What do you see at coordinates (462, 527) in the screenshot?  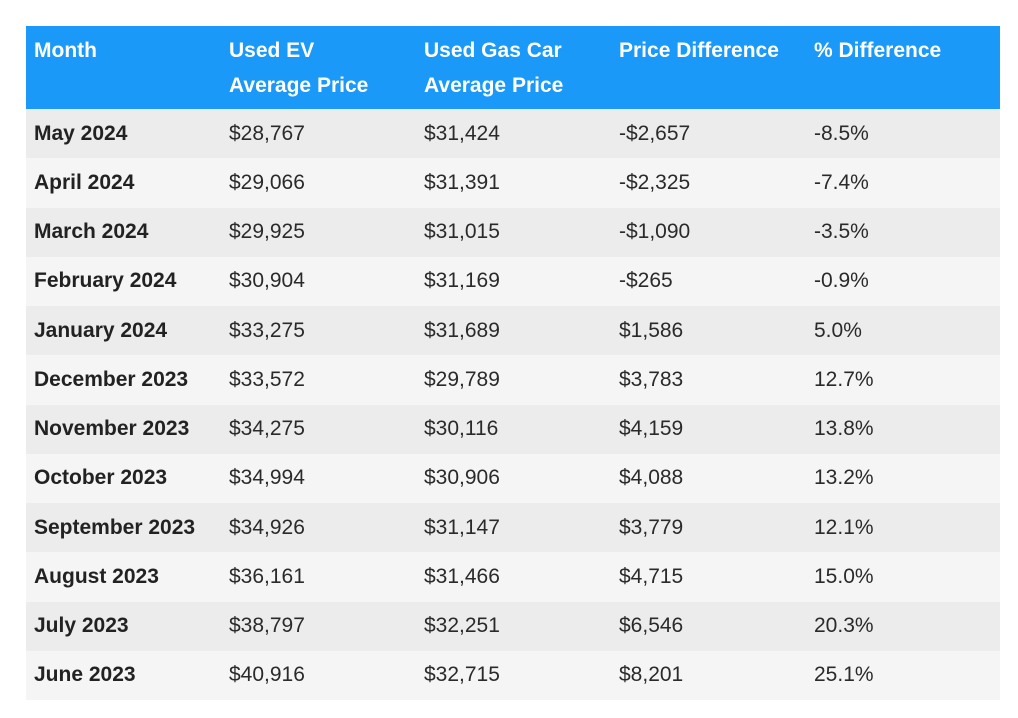 I see `used-gas-price-cell: $31,147` at bounding box center [462, 527].